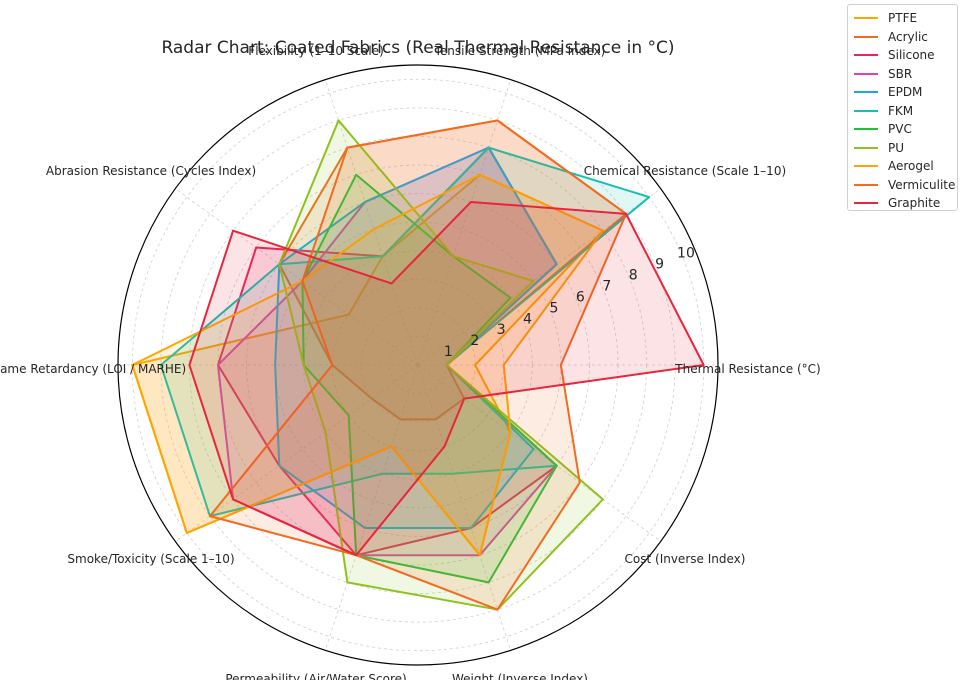 The image size is (970, 680). I want to click on axis-label: Flexibility (1–10 Scale), so click(315, 51).